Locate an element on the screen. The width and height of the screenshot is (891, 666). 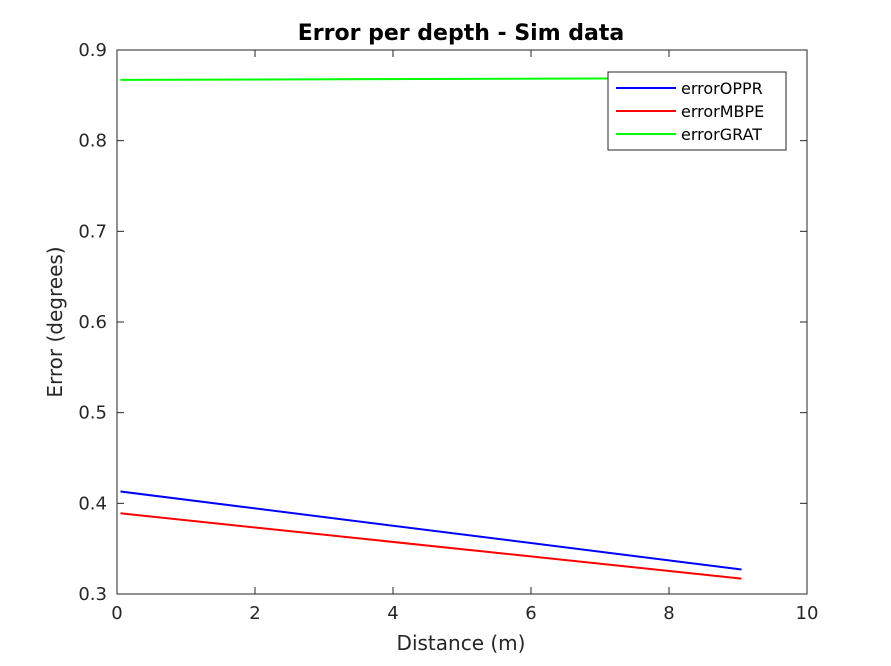
x-tick-label: 8 is located at coordinates (668, 613).